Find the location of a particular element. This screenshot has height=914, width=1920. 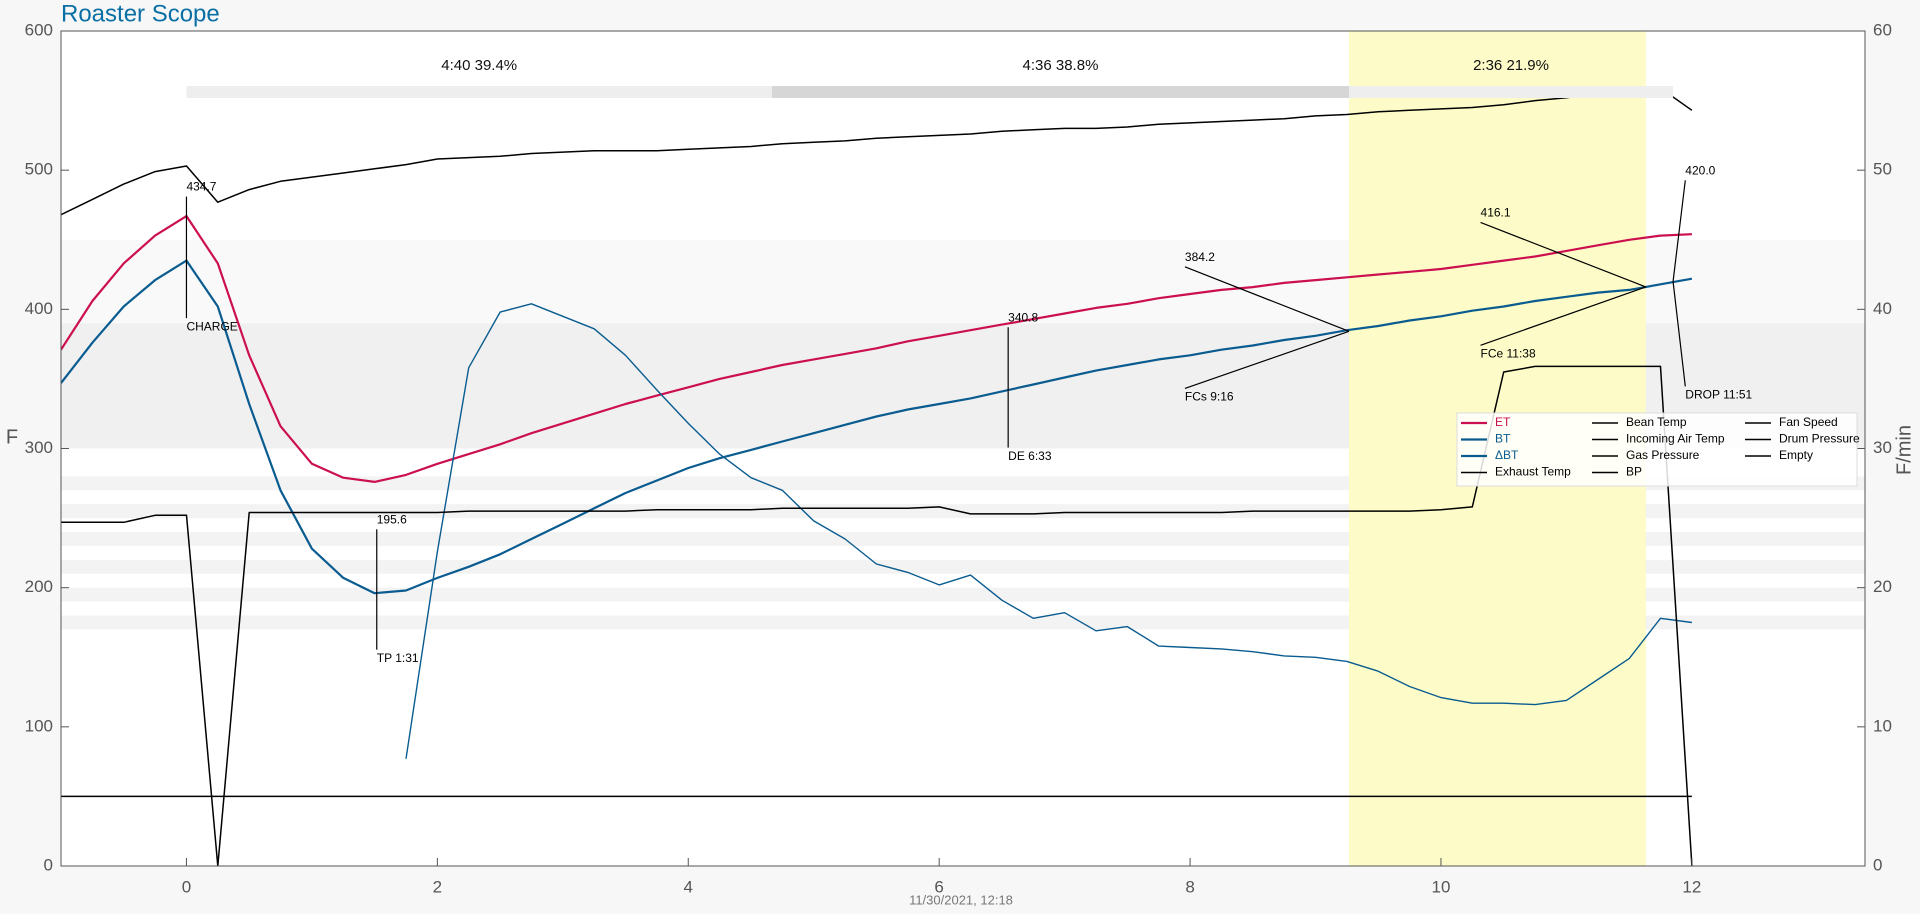

y-tick-label: 300 is located at coordinates (39, 447).